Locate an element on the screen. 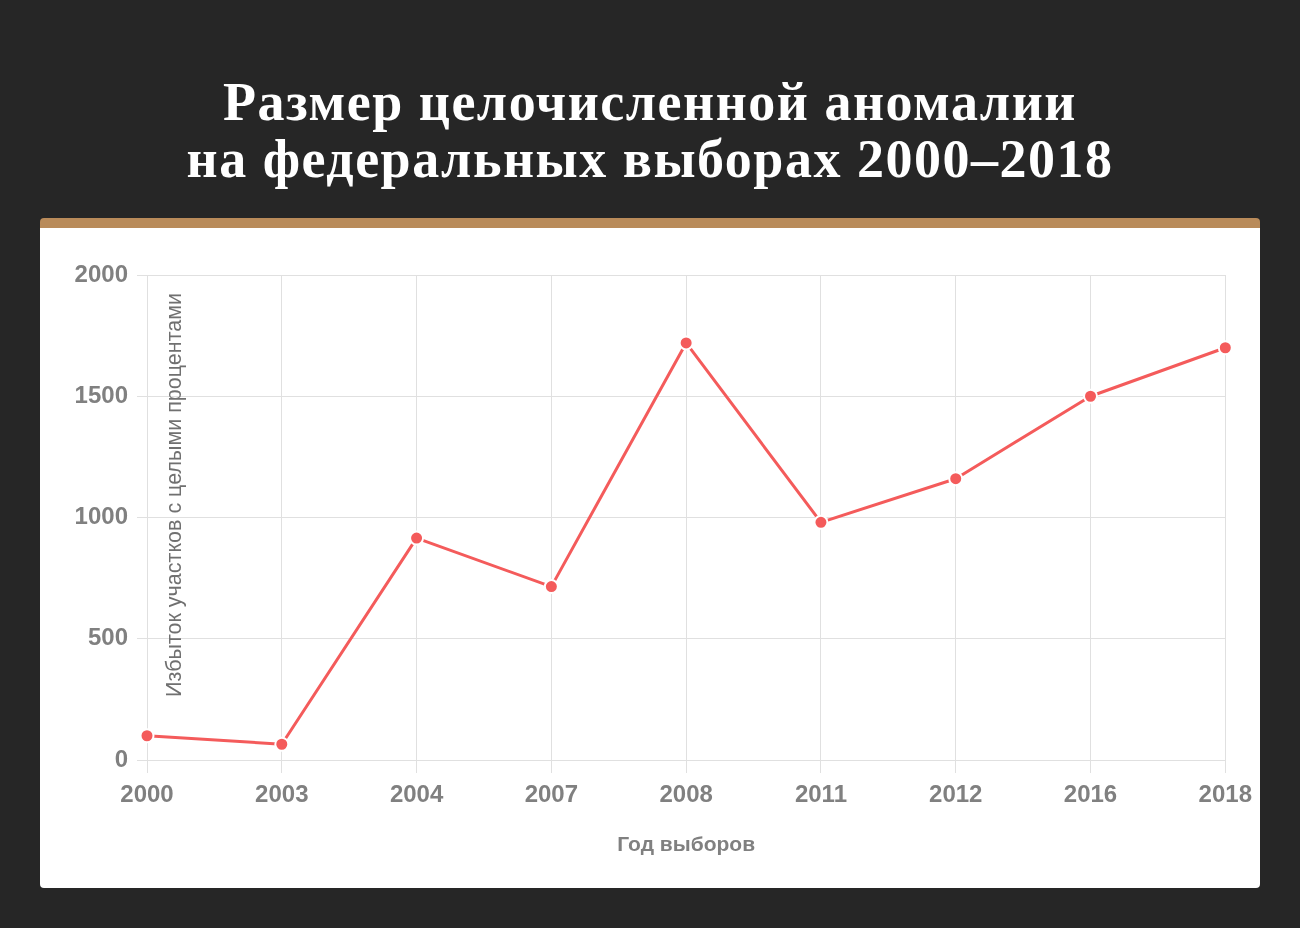 This screenshot has width=1300, height=928. chart-title: Размер целочисленной аномалии на федеральных выборах 2000–2018 is located at coordinates (650, 130).